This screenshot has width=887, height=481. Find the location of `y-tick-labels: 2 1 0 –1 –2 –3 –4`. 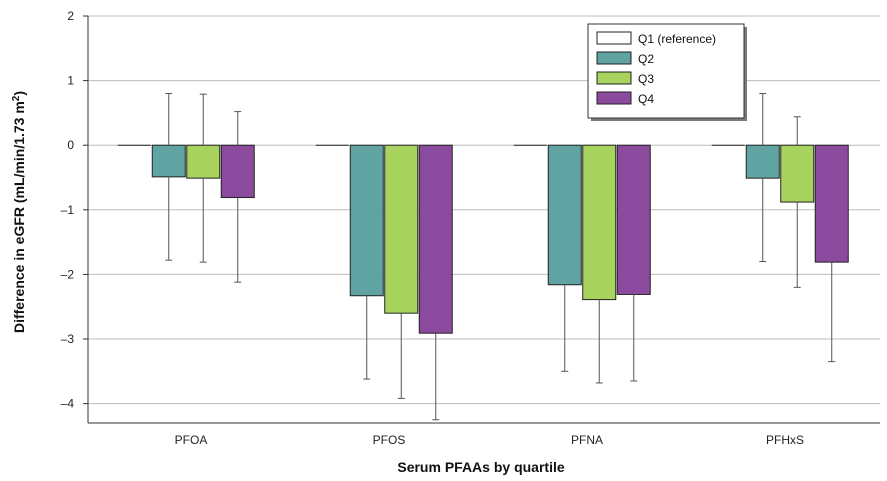

y-tick-labels: 2 1 0 –1 –2 –3 –4 is located at coordinates (68, 210).